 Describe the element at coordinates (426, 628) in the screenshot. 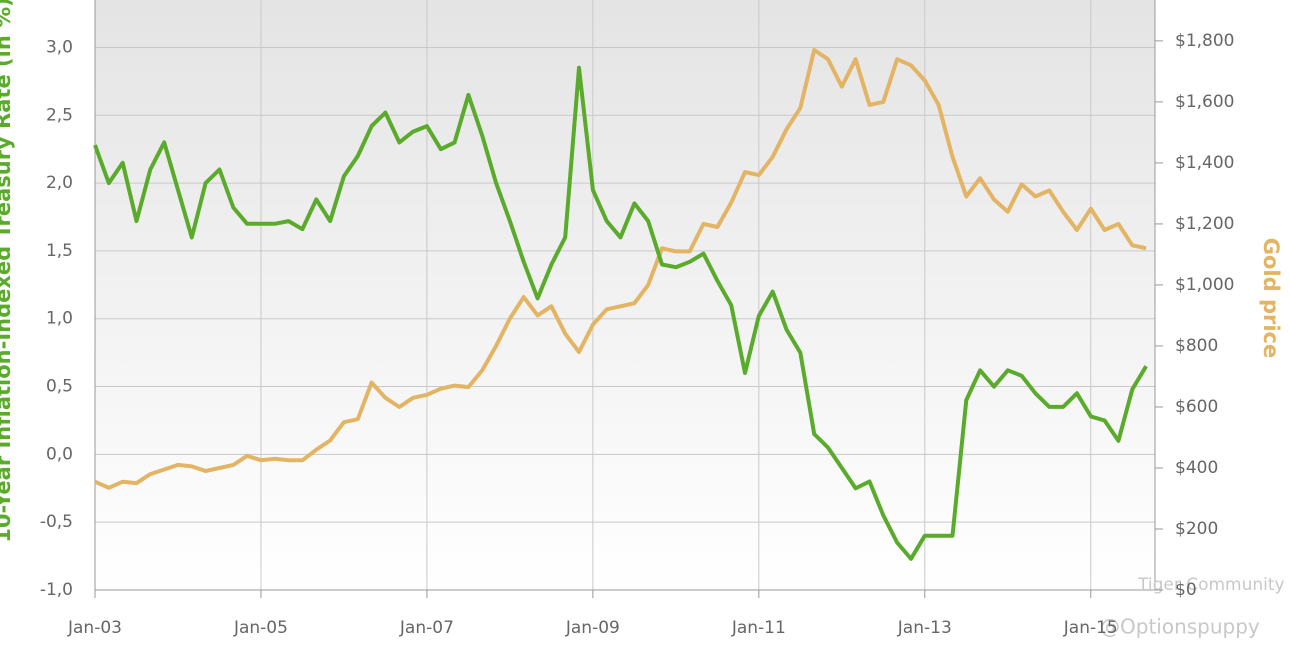

I see `x-tick-label: Jan-07` at that location.